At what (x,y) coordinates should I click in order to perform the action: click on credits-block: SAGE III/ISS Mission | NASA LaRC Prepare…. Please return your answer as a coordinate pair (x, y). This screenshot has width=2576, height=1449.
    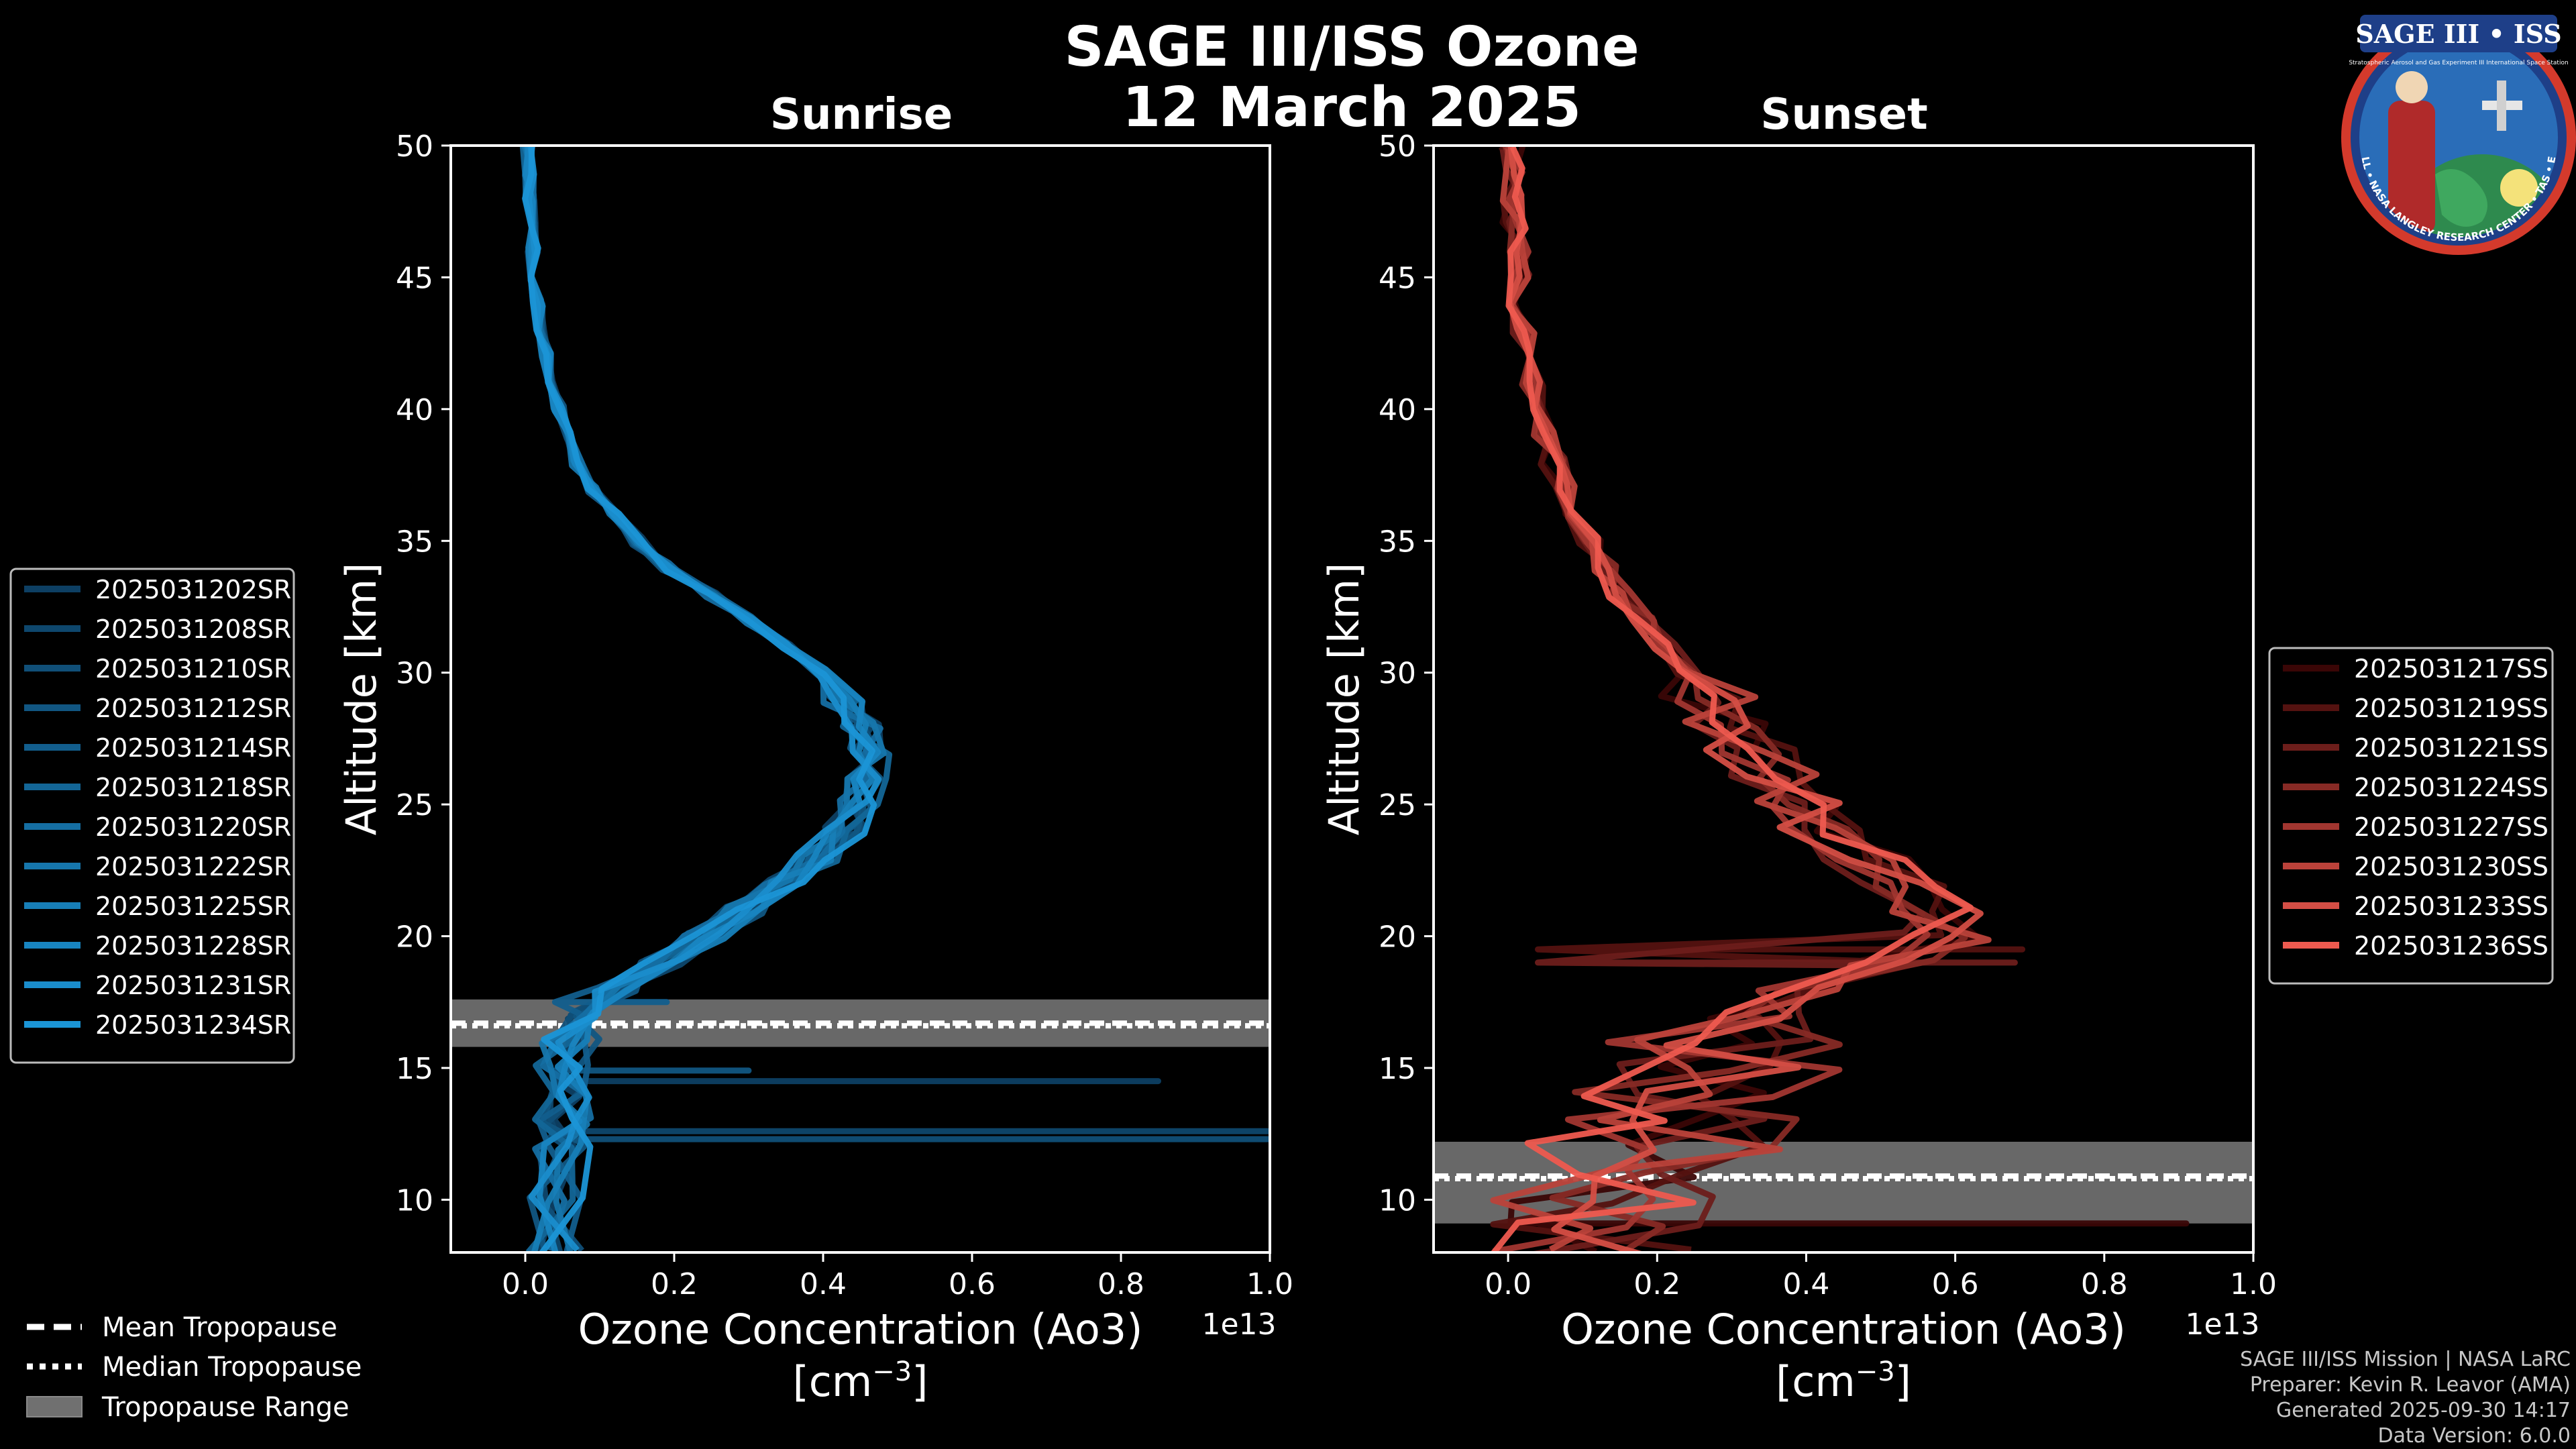
    Looking at the image, I should click on (2405, 1398).